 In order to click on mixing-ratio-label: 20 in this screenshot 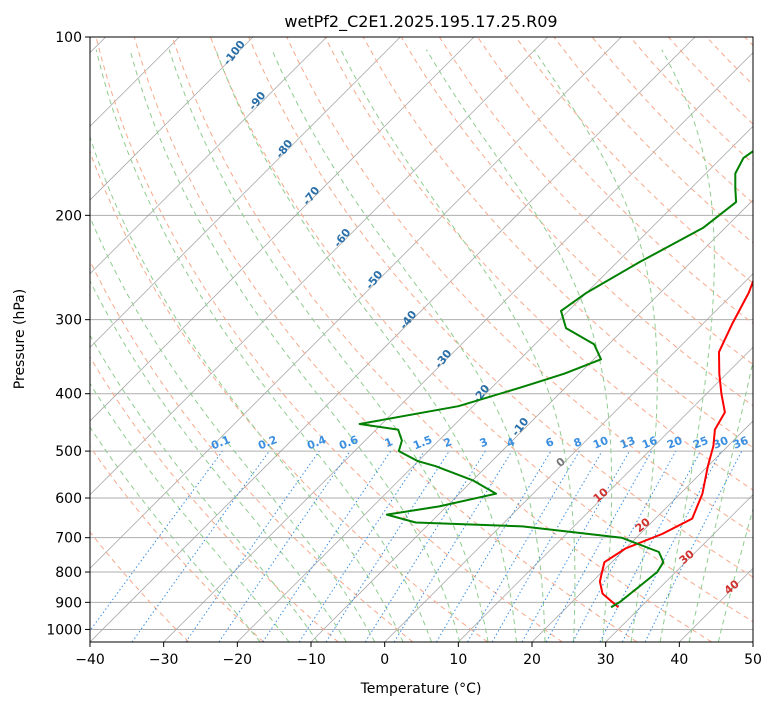, I will do `click(674, 443)`.